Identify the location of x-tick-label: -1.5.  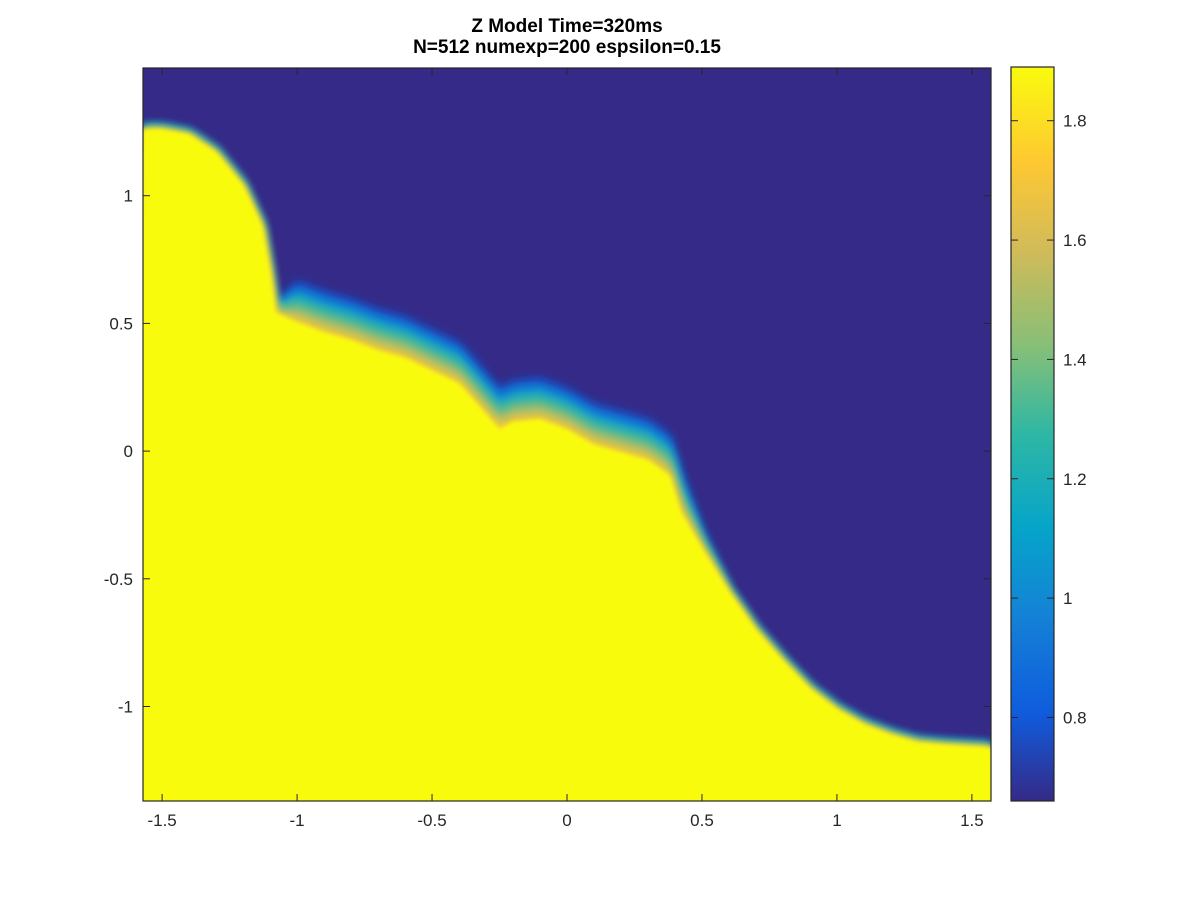
(161, 820).